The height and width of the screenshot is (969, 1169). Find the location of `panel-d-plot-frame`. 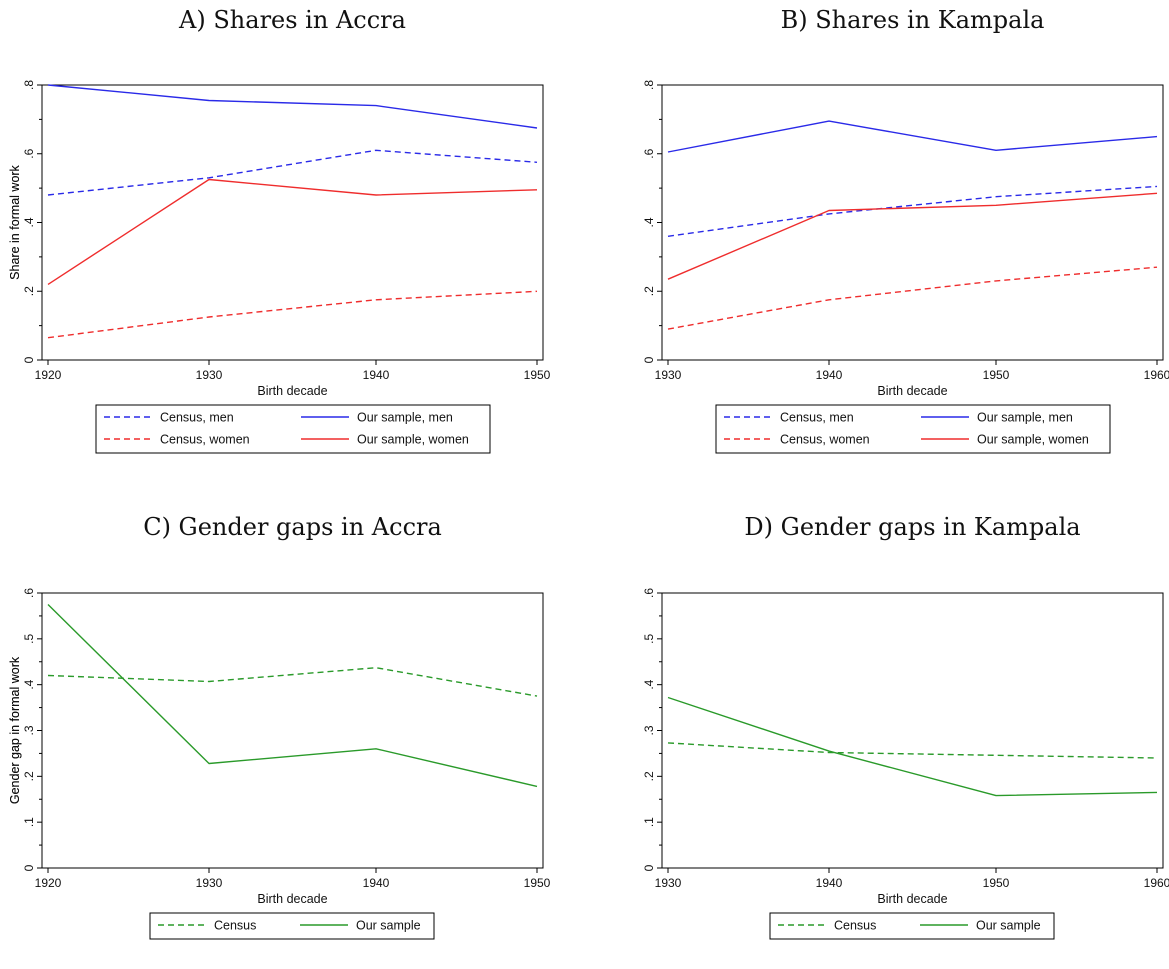

panel-d-plot-frame is located at coordinates (912, 730).